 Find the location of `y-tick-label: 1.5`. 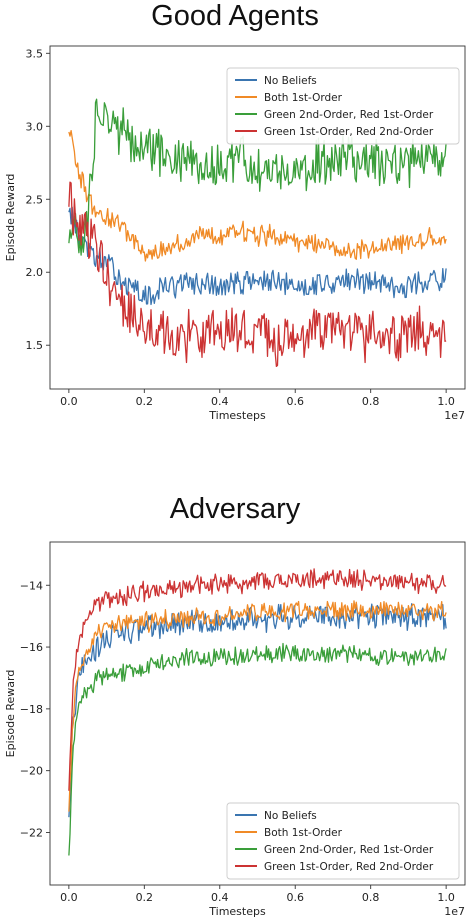

y-tick-label: 1.5 is located at coordinates (35, 345).